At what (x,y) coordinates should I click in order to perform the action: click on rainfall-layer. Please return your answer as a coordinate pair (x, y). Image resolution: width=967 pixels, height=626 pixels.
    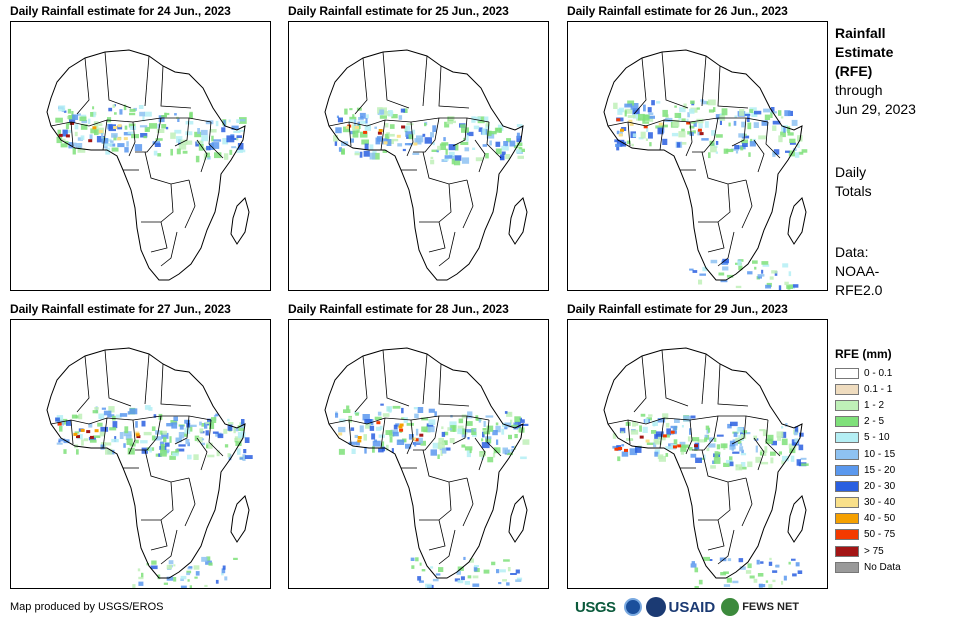
    Looking at the image, I should click on (710, 500).